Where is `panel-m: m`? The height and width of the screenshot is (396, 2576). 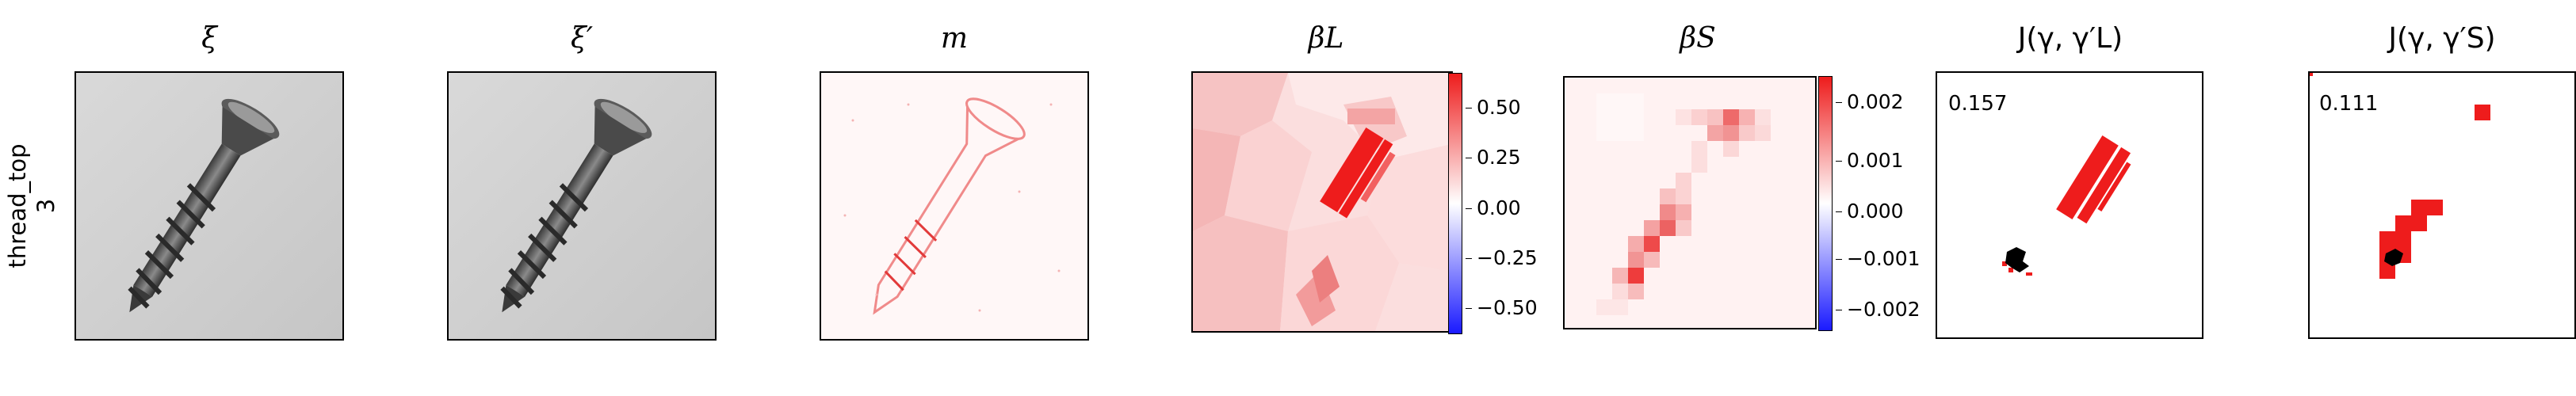 panel-m: m is located at coordinates (955, 198).